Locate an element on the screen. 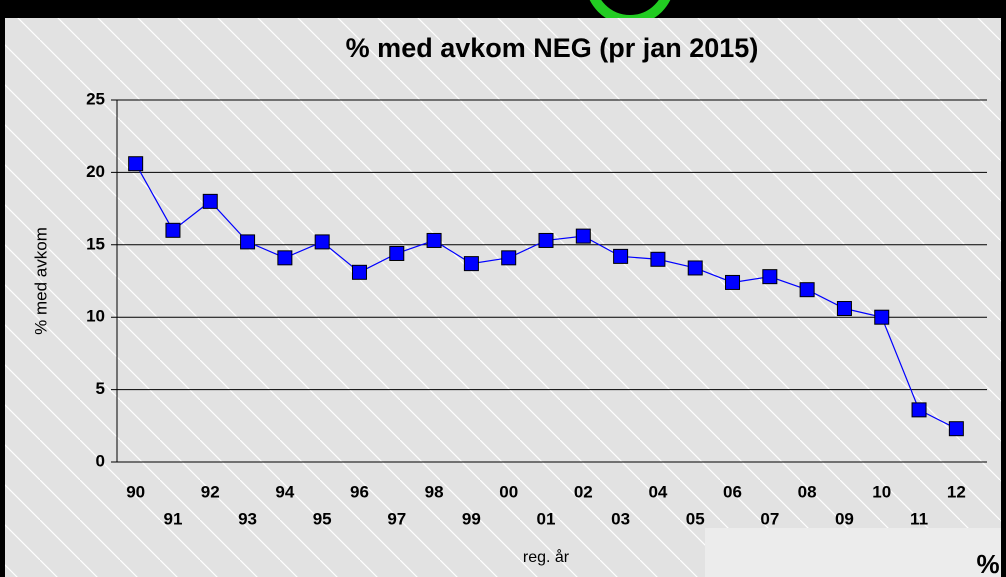 The image size is (1006, 577). x-tick-label: 93 is located at coordinates (247, 518).